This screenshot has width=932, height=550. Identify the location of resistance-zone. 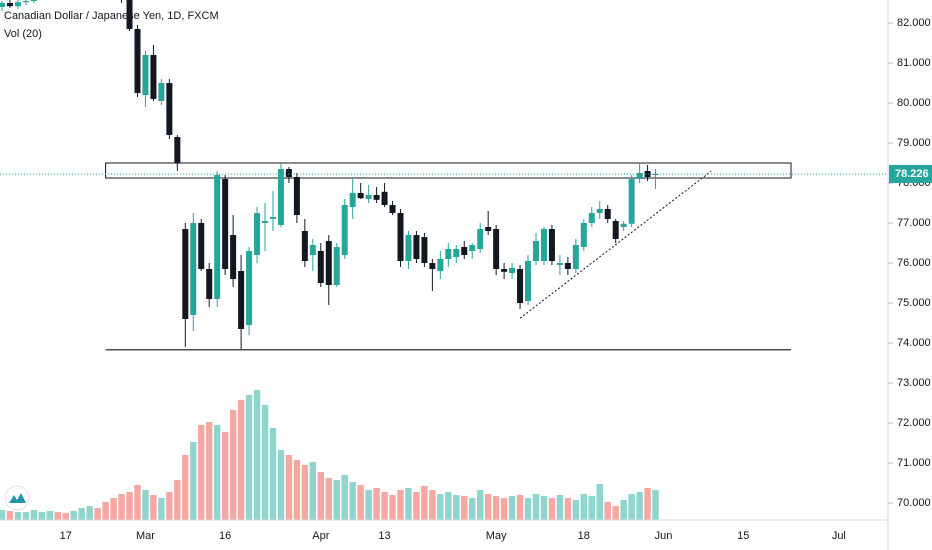
(448, 170).